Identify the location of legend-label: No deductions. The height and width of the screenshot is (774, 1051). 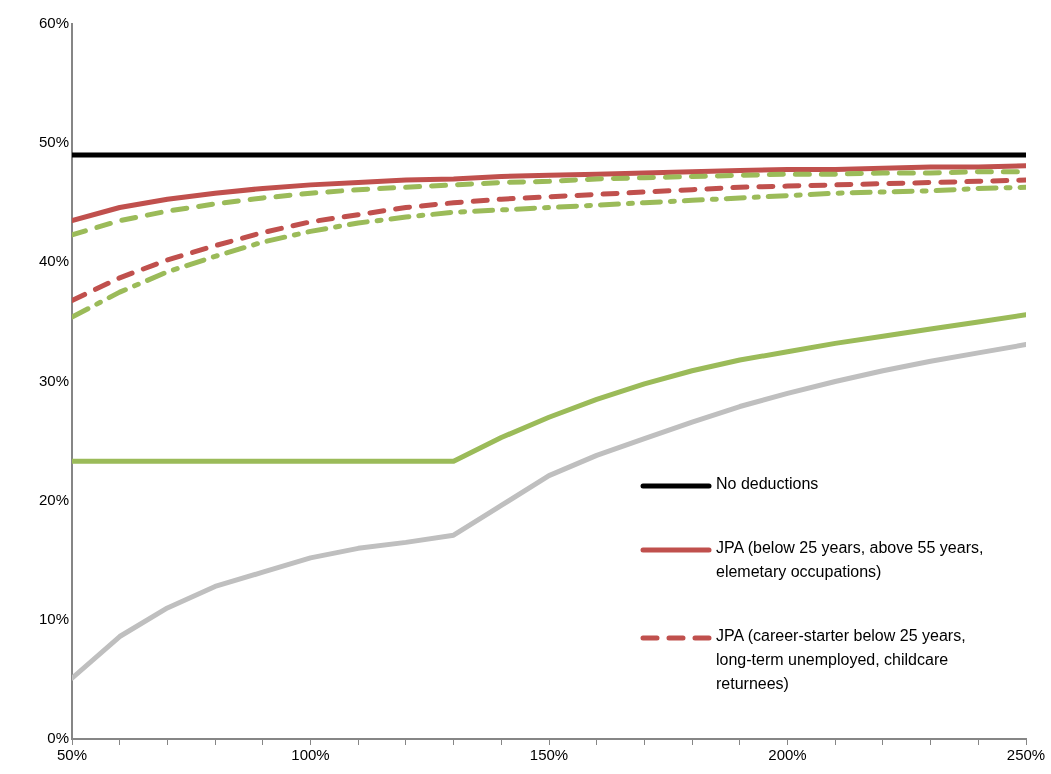
(767, 484).